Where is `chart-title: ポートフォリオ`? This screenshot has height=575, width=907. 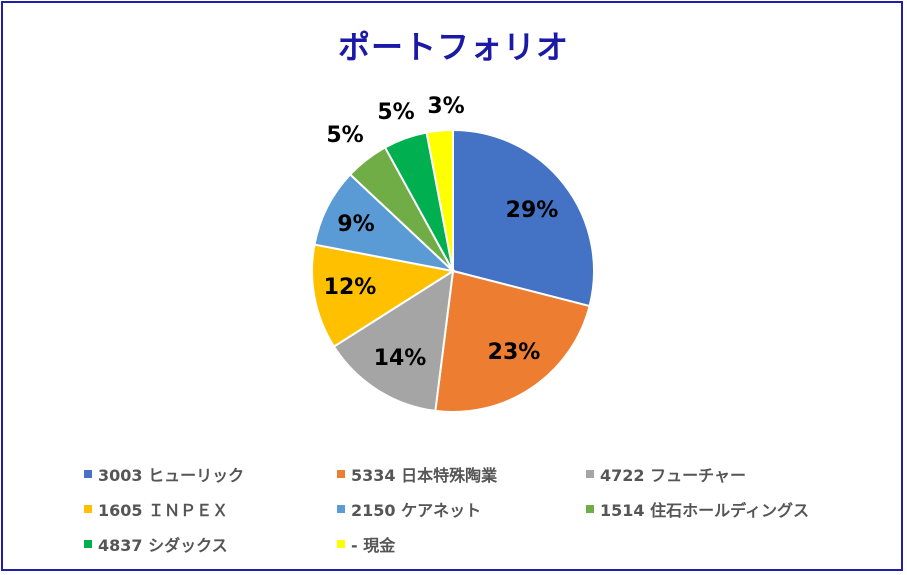 chart-title: ポートフォリオ is located at coordinates (453, 47).